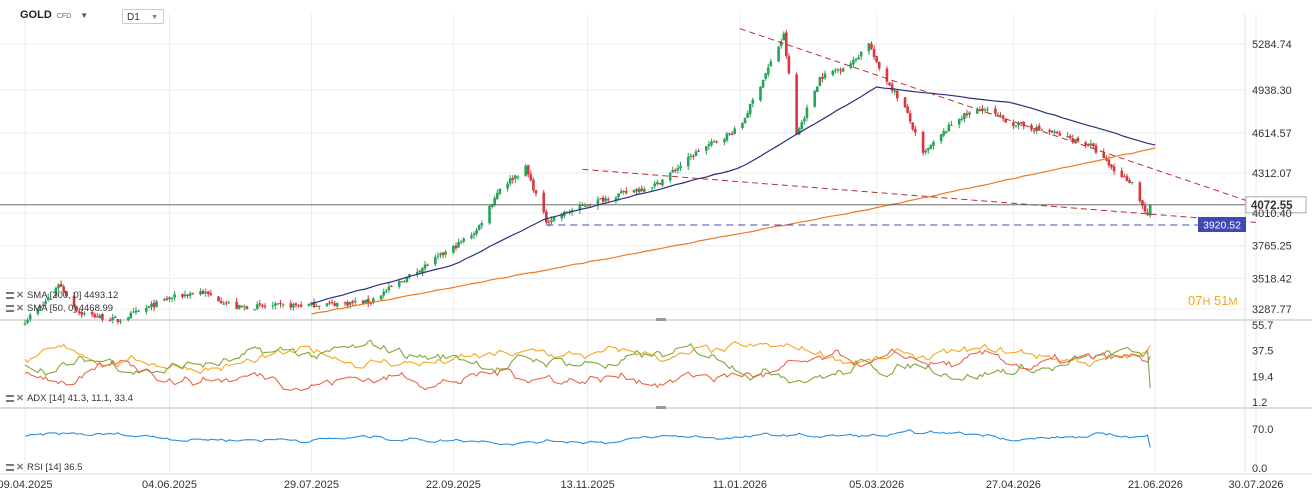  Describe the element at coordinates (1221, 300) in the screenshot. I see `countdown-minutes: 51` at that location.